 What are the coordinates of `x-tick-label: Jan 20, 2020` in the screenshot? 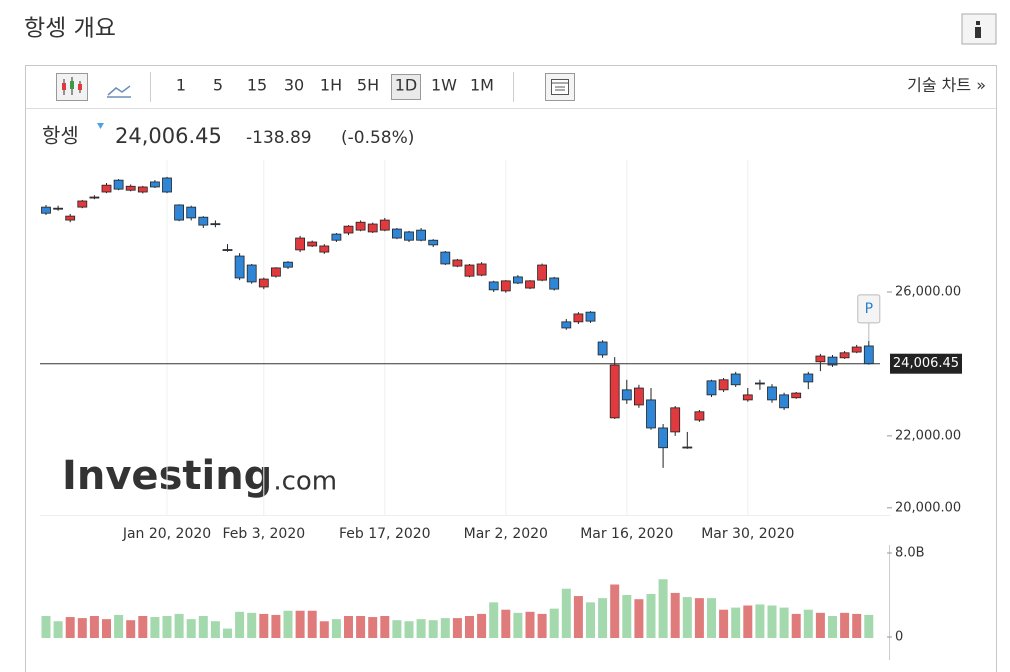 It's located at (166, 534).